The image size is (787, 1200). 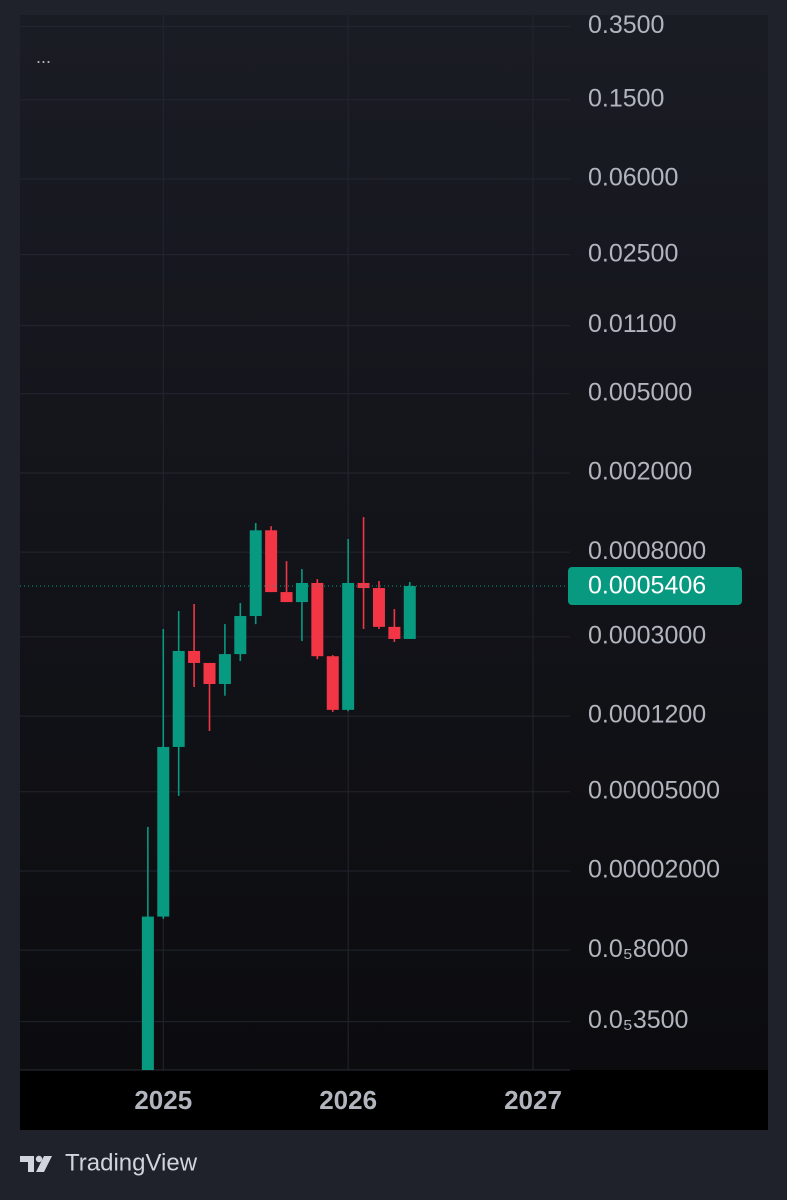 I want to click on x-tick-label: 2027, so click(x=533, y=1100).